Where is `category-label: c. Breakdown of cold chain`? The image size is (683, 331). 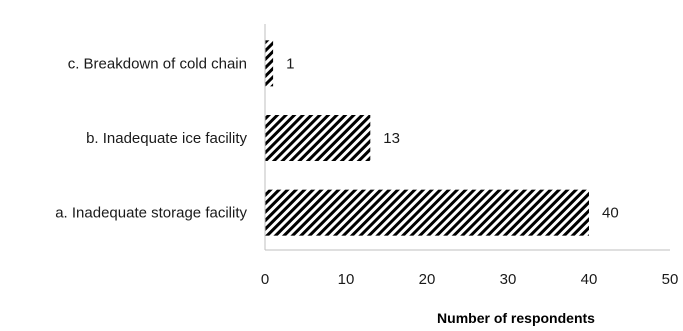
category-label: c. Breakdown of cold chain is located at coordinates (157, 63).